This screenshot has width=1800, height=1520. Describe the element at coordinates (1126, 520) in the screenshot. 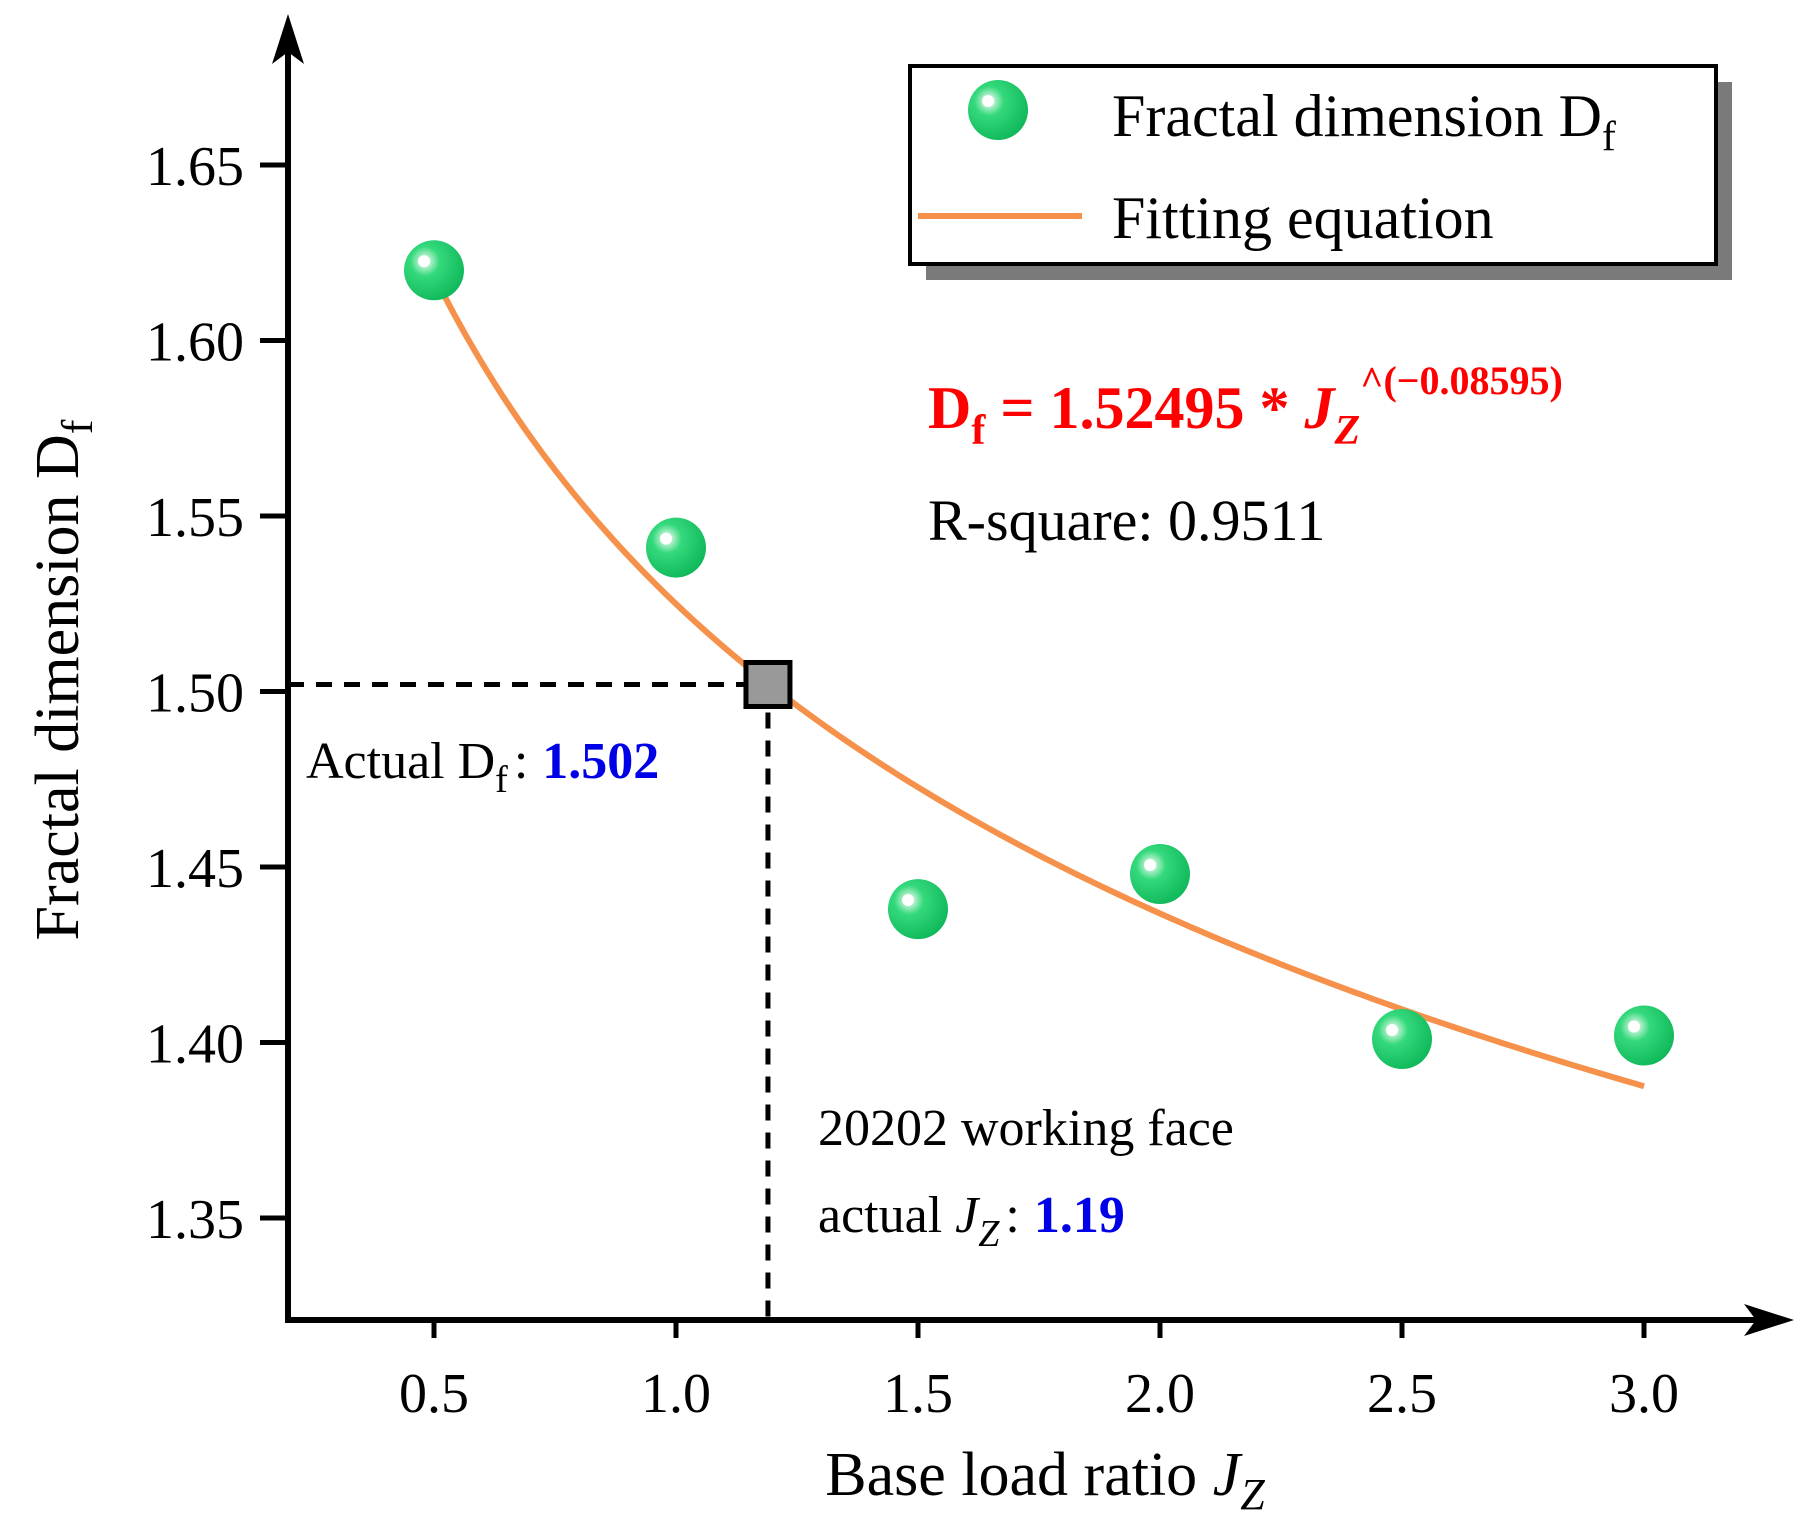

I see `r-square: R-square: 0.9511` at that location.